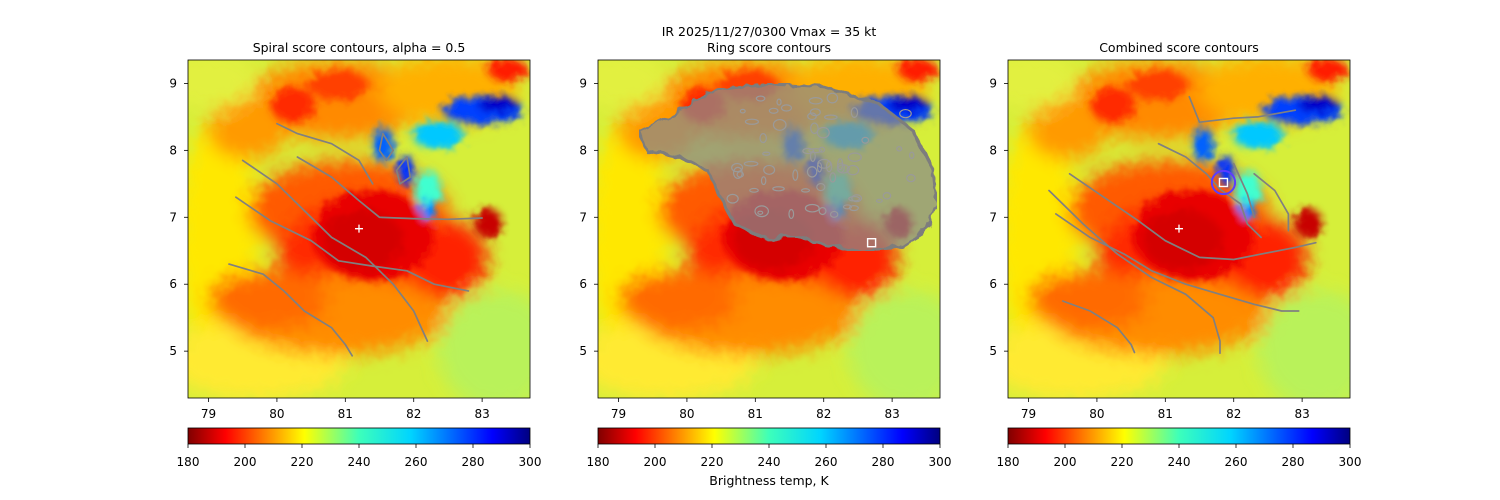 The height and width of the screenshot is (500, 1500). What do you see at coordinates (359, 47) in the screenshot?
I see `panel-title: Spiral score contours, alpha = 0.5` at bounding box center [359, 47].